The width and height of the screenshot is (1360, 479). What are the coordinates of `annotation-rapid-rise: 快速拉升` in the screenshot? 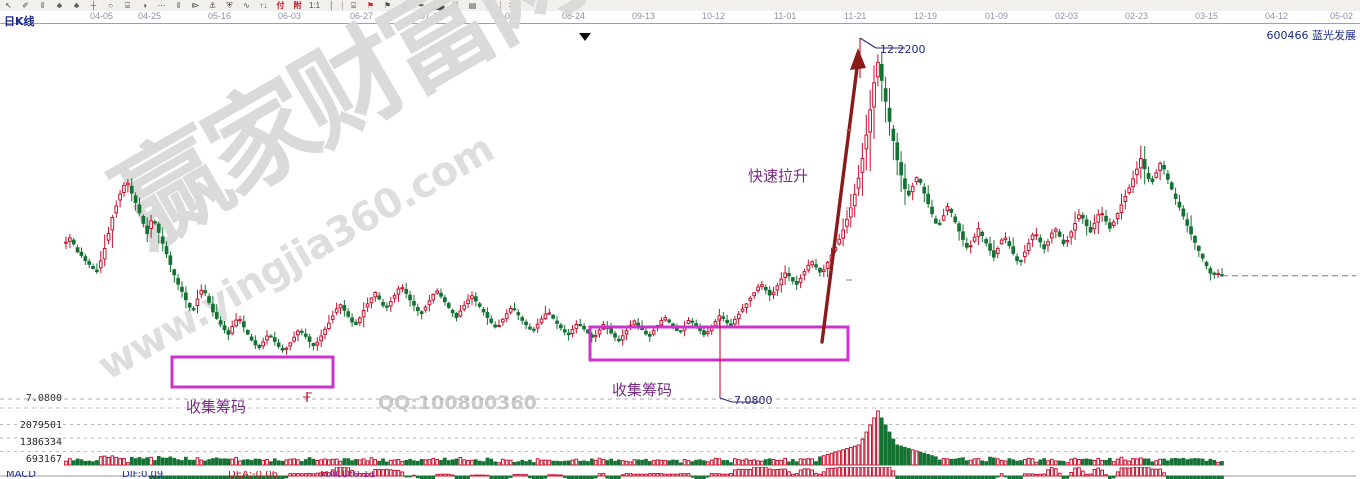 It's located at (778, 176).